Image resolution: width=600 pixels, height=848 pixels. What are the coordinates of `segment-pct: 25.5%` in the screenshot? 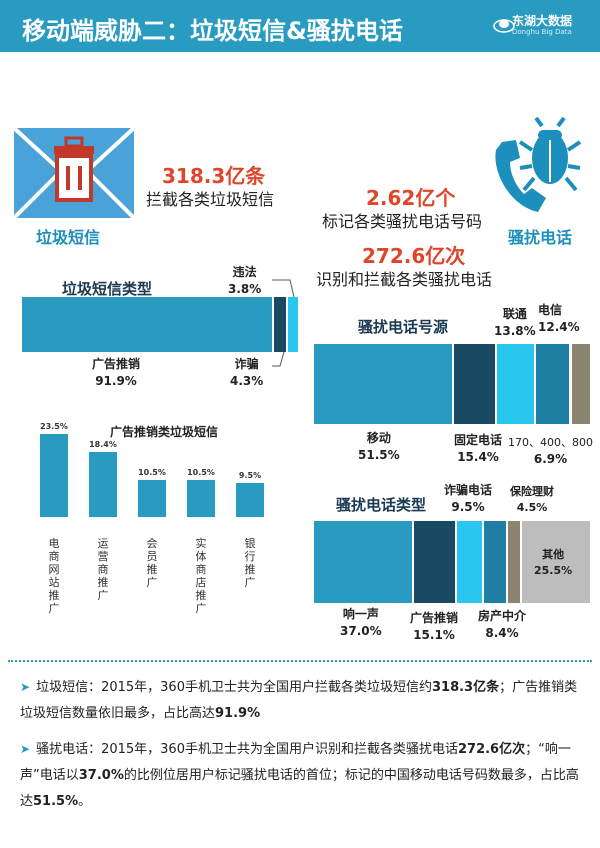 It's located at (553, 570).